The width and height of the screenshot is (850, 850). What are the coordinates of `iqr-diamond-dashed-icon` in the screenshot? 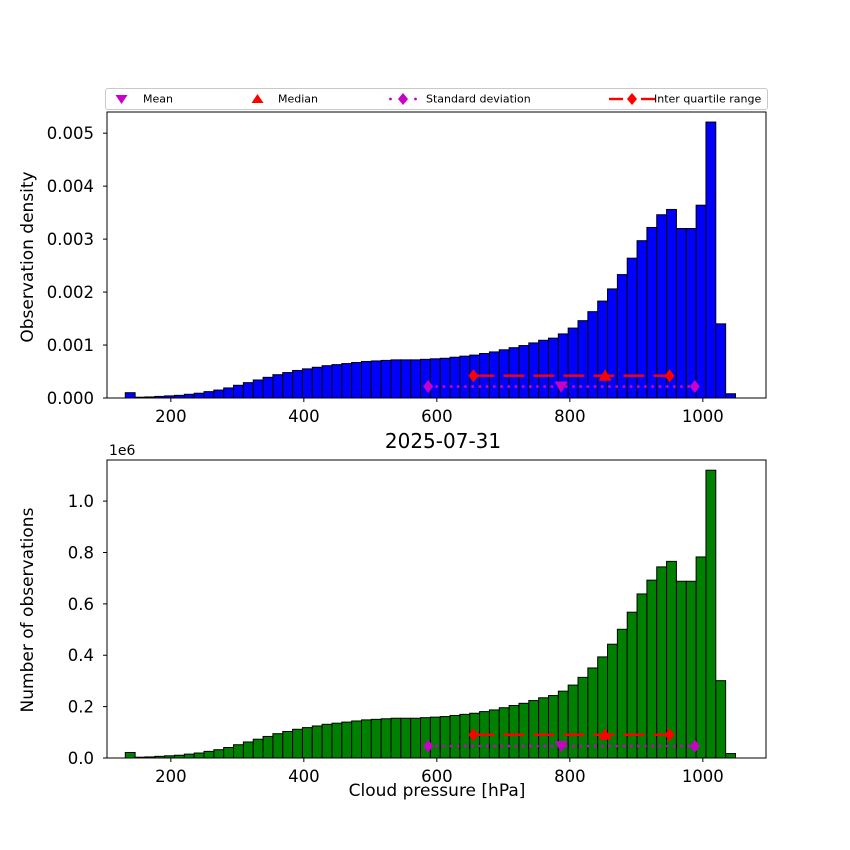 It's located at (632, 99).